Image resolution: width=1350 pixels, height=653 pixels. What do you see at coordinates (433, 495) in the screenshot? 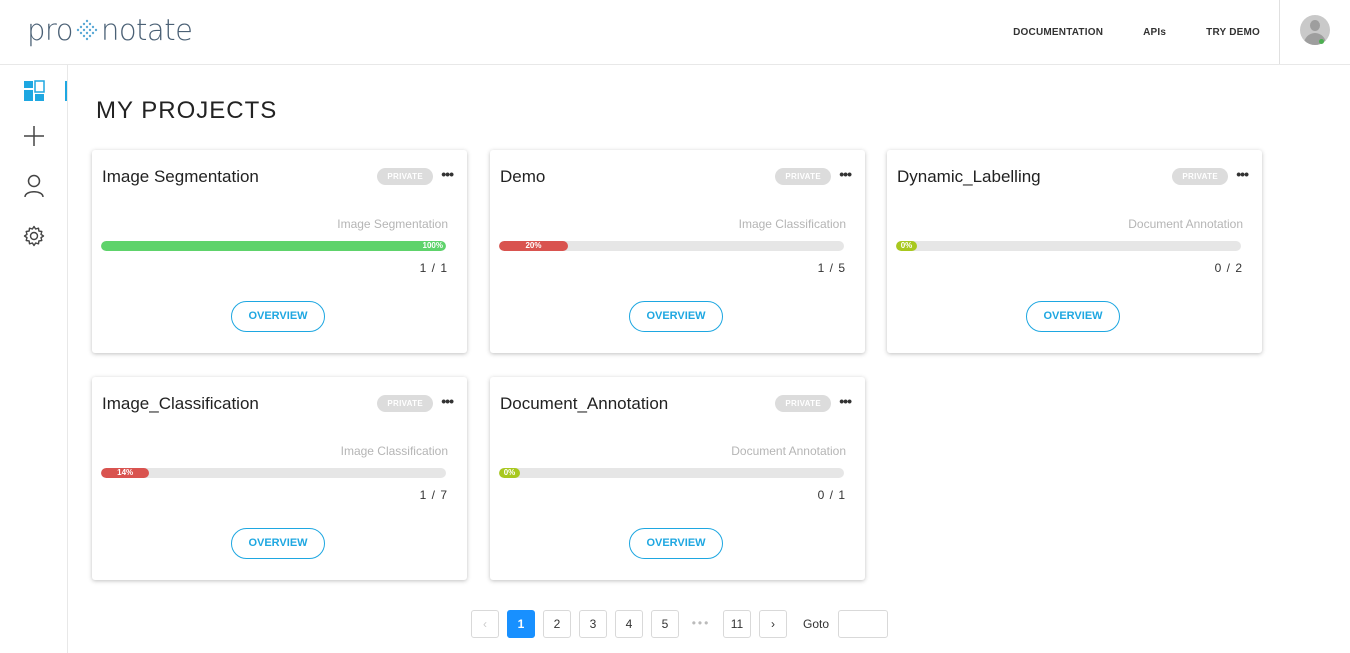
I see `task-count: 1 / 7` at bounding box center [433, 495].